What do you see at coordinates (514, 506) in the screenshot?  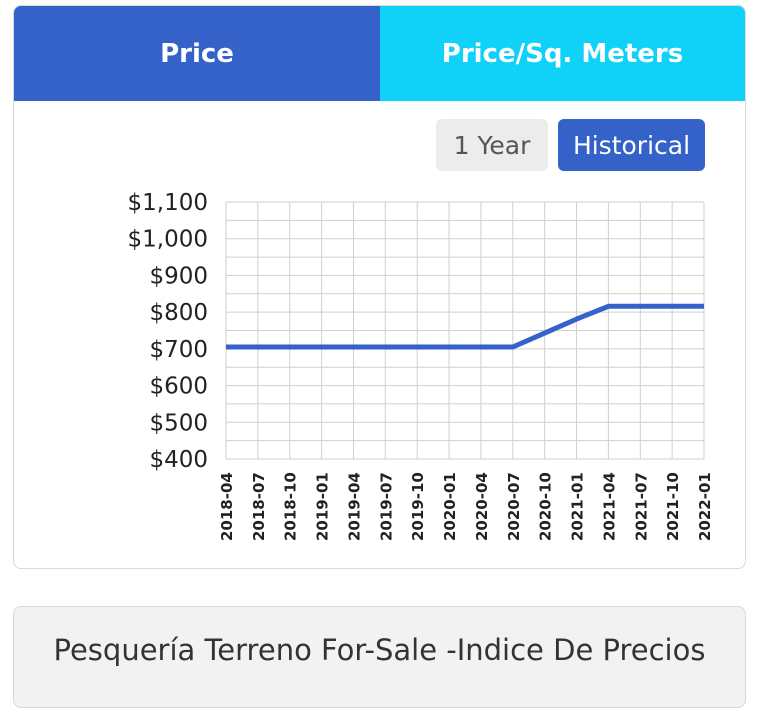 I see `x-tick-label: 2020-07` at bounding box center [514, 506].